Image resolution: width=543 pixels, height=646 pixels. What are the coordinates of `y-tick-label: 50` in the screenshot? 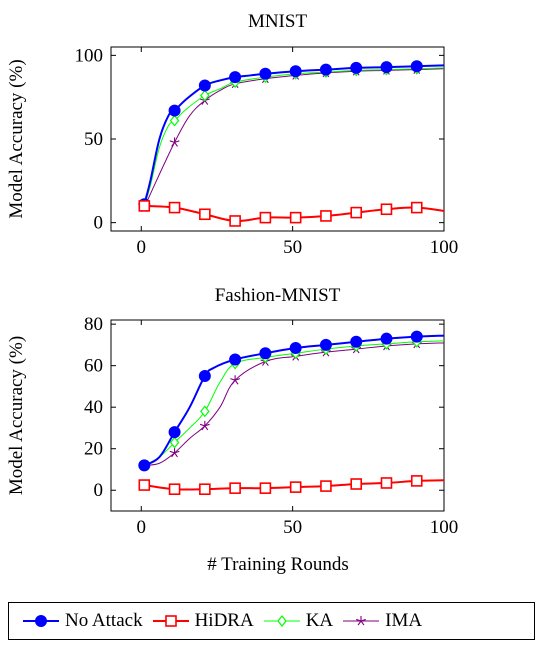 It's located at (93, 139).